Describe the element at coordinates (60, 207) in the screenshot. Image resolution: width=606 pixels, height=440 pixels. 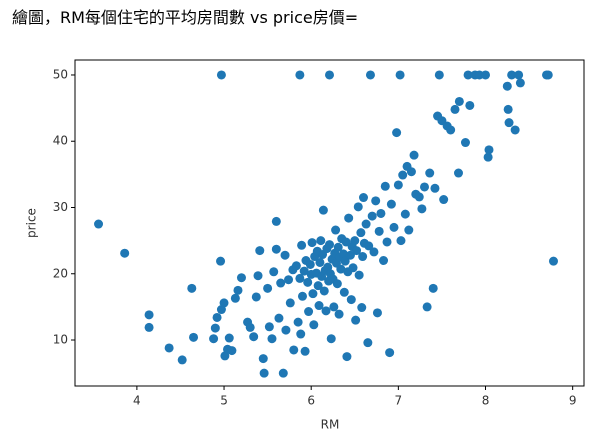
I see `y-tick-label: 30` at that location.